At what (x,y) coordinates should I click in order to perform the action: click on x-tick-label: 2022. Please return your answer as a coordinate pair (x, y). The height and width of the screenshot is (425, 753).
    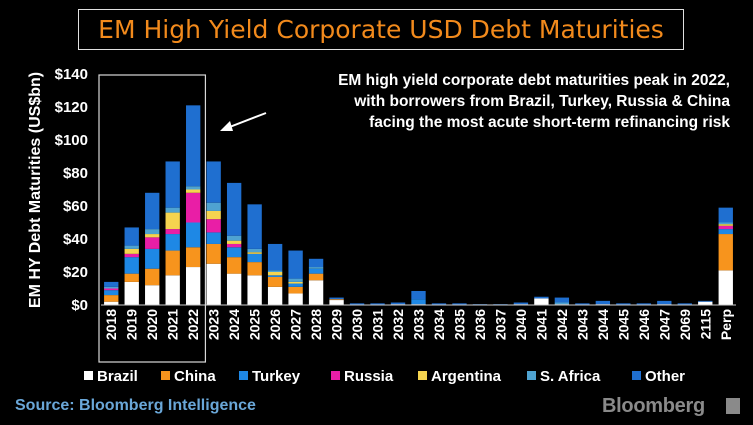
    Looking at the image, I should click on (193, 324).